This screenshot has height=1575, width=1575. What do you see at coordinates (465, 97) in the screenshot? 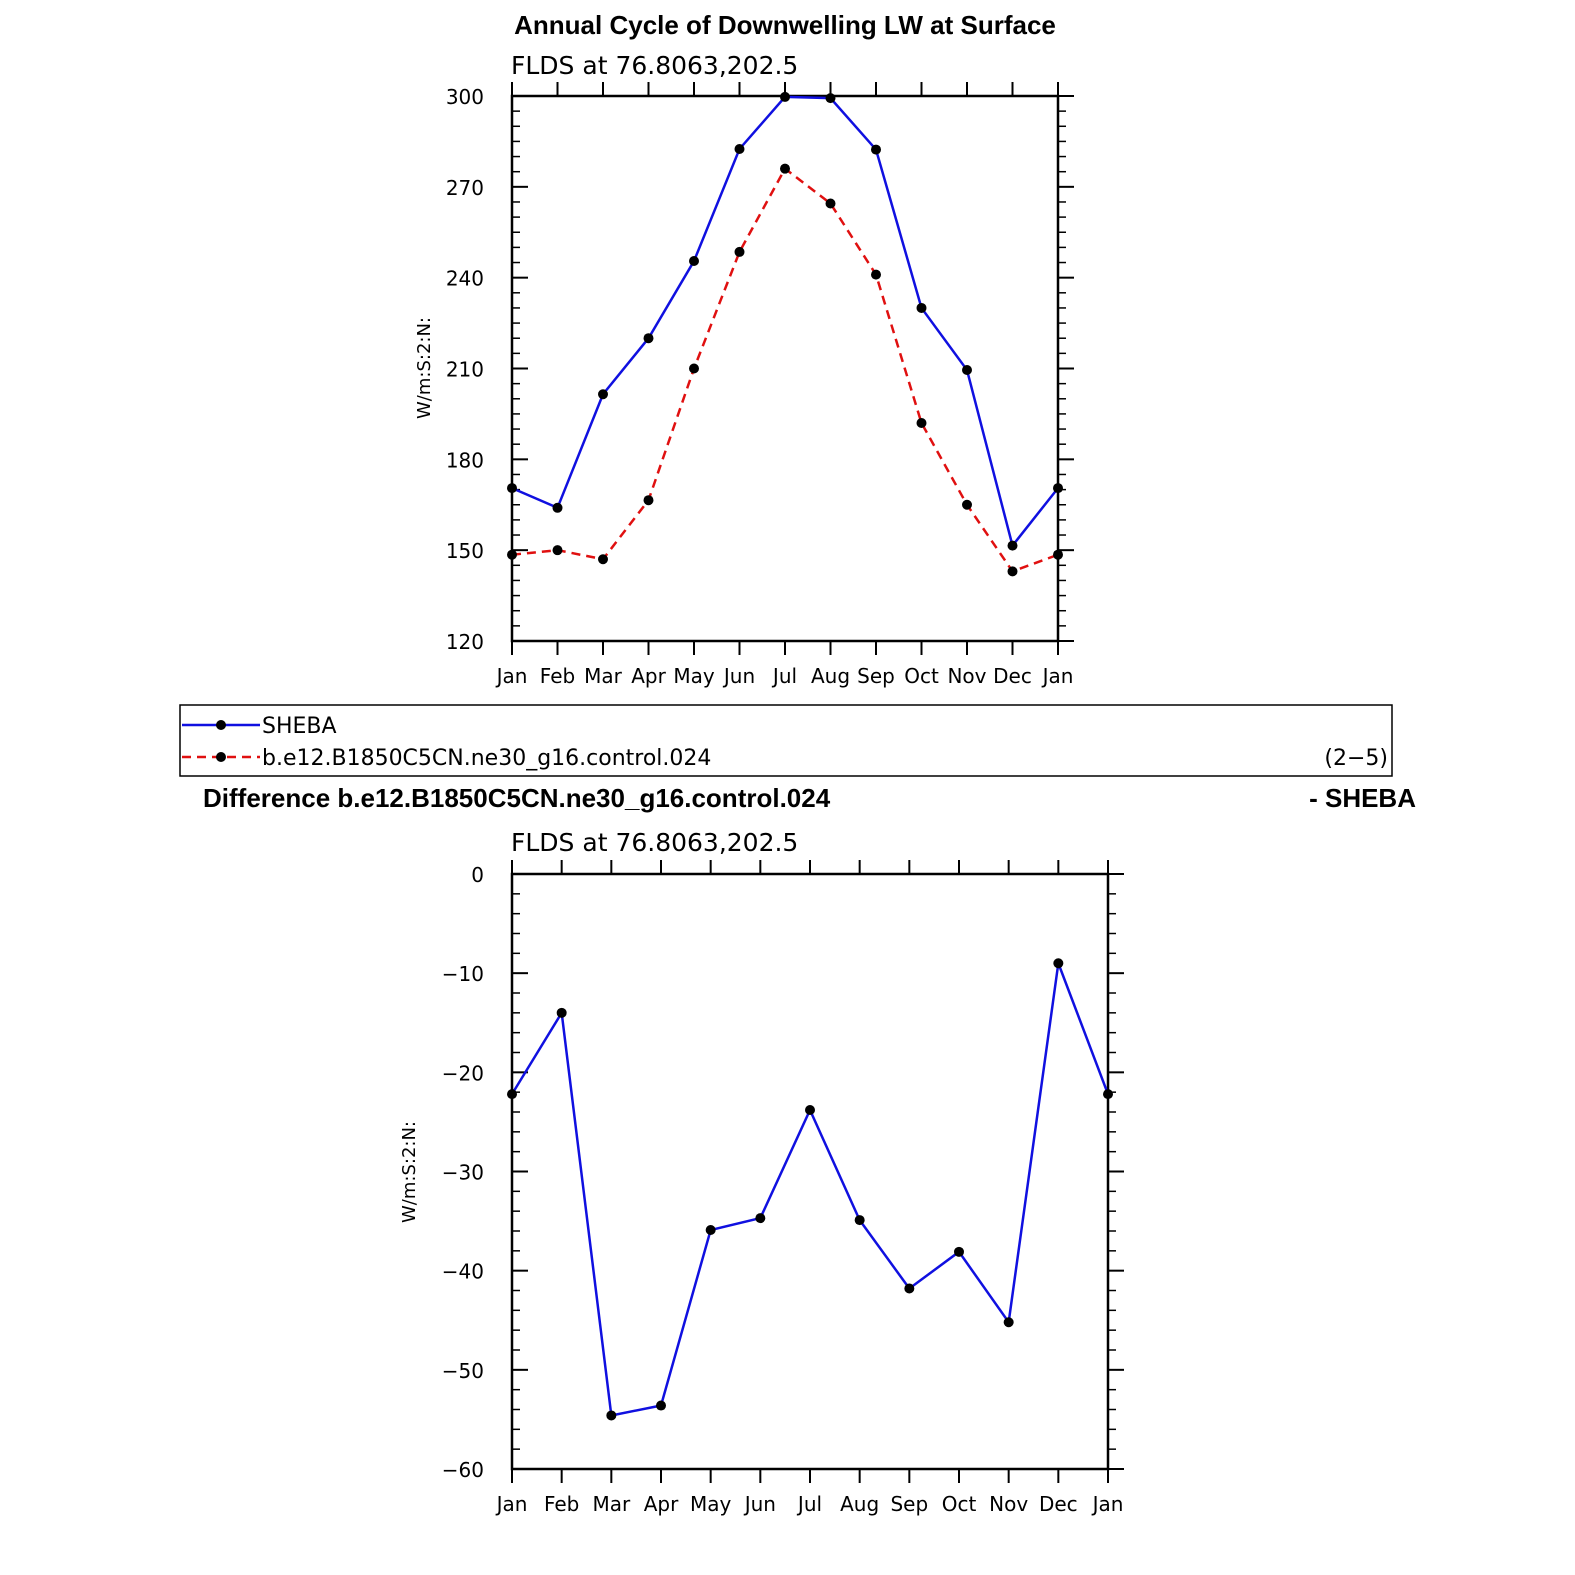
I see `top-chart-ytick-label: 300` at bounding box center [465, 97].